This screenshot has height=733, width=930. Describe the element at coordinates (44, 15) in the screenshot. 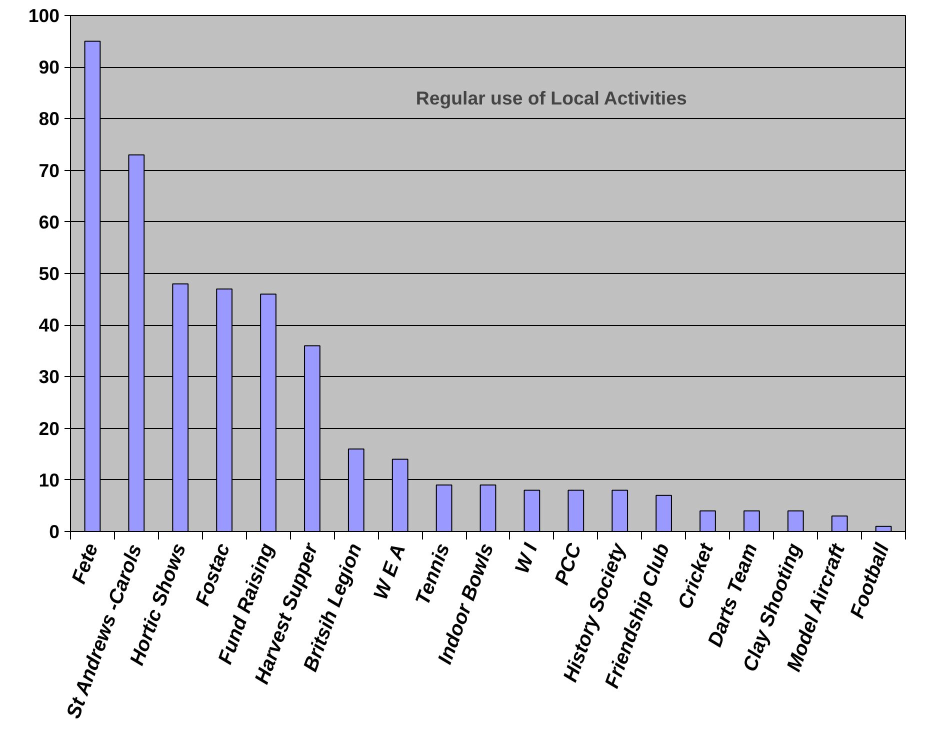

I see `y-tick-label: 100` at that location.